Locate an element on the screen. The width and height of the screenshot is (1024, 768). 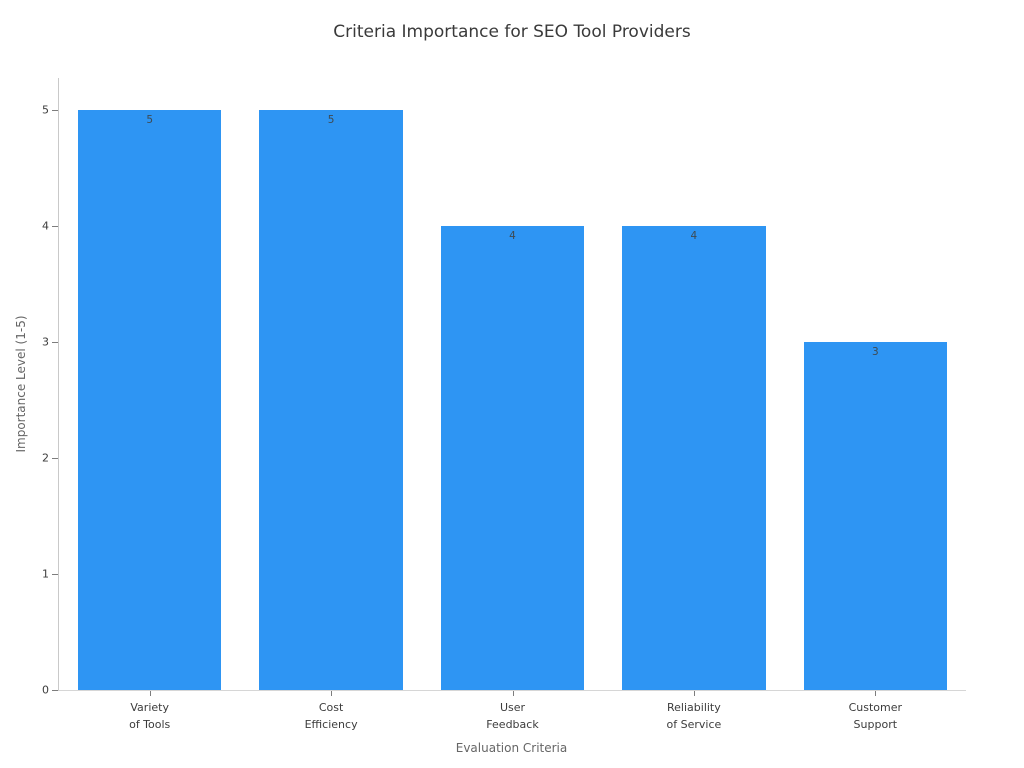
x-tick-label: Customer Support is located at coordinates (875, 716).